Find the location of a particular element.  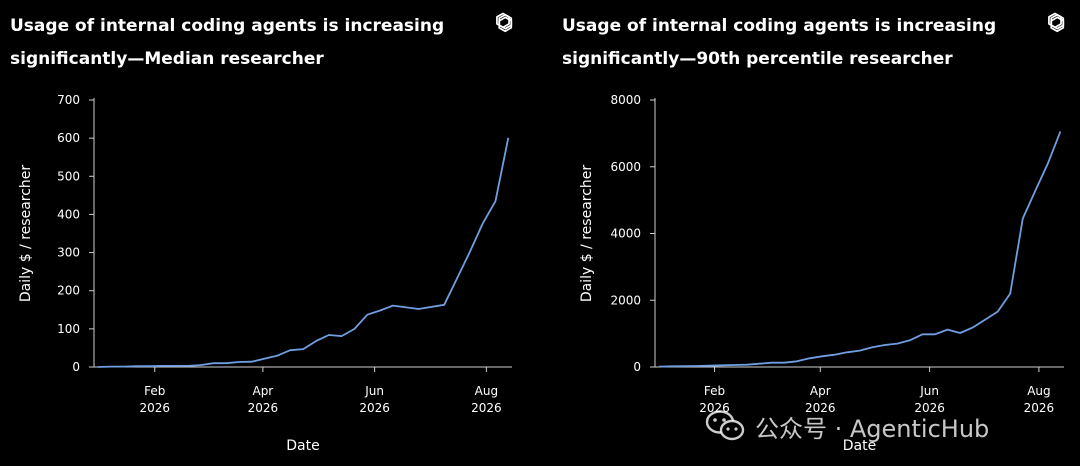

watermark-text: 公众号 · AgenticHub is located at coordinates (872, 428).